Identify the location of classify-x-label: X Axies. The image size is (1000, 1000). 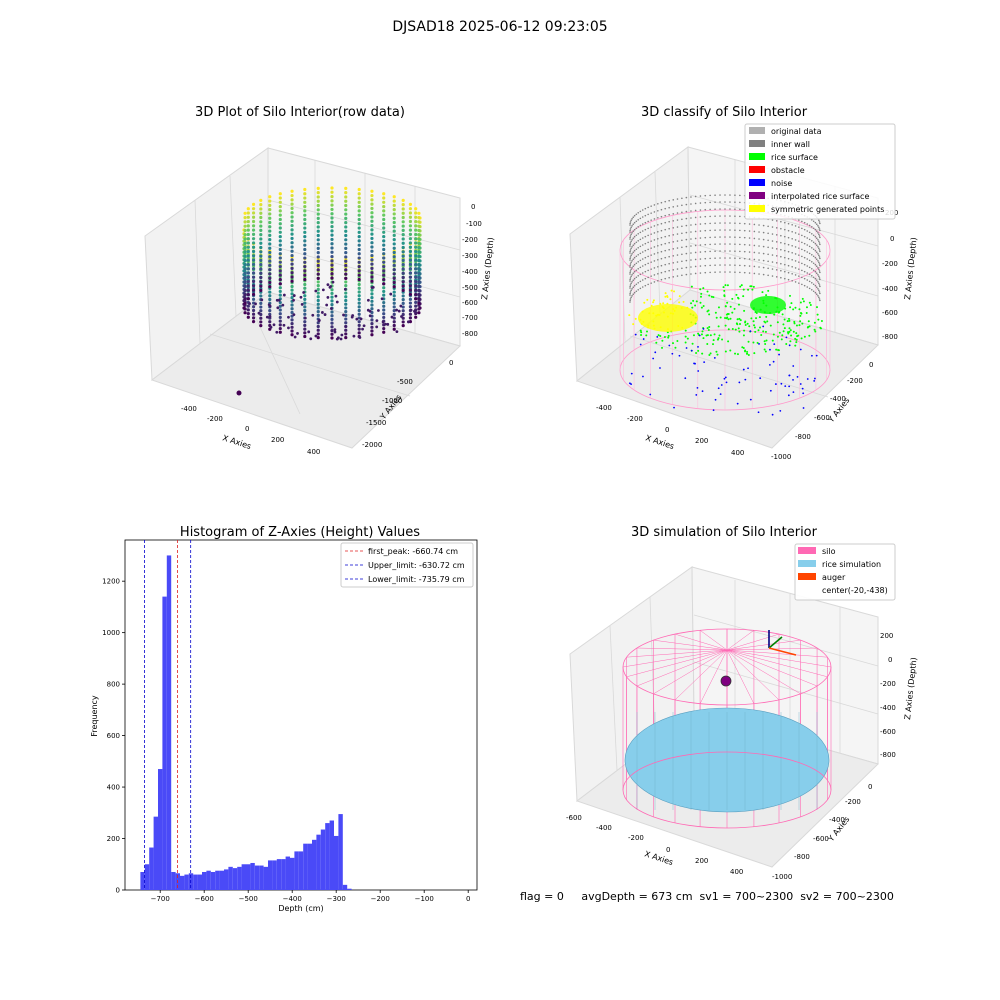
(659, 442).